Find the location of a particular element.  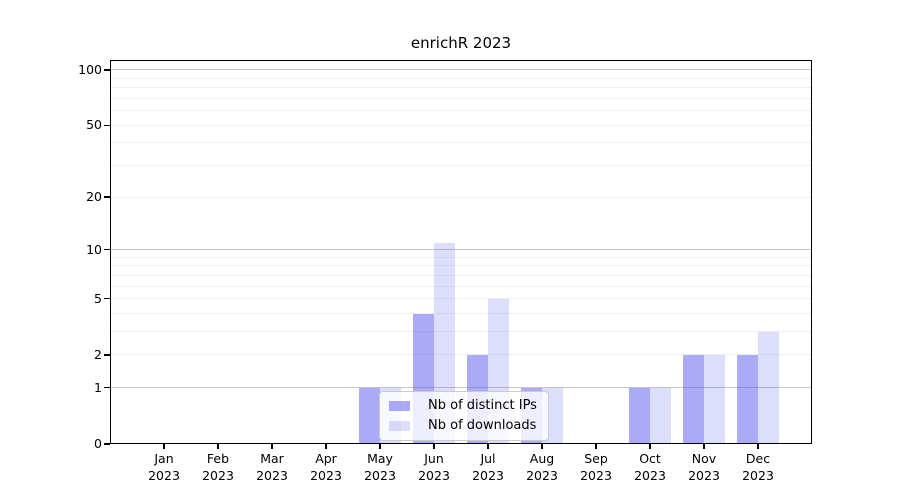

legend-swatch-downloads-icon is located at coordinates (399, 426).